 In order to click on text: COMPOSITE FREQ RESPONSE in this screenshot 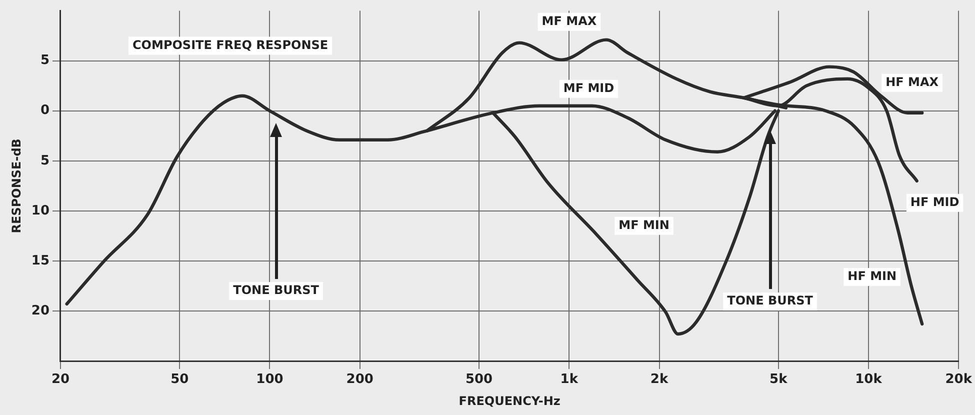, I will do `click(230, 45)`.